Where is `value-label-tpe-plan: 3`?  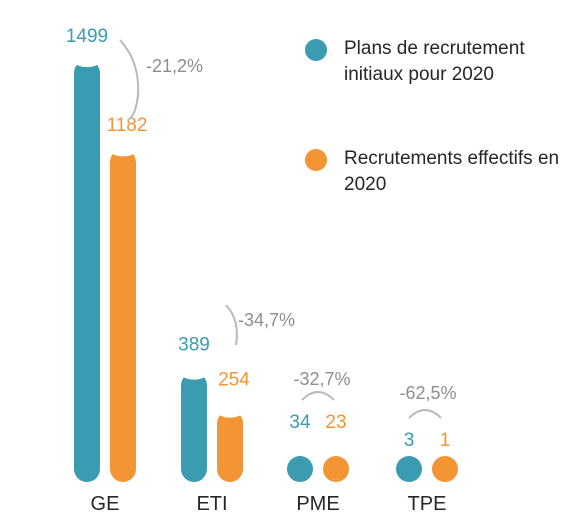 value-label-tpe-plan: 3 is located at coordinates (409, 440).